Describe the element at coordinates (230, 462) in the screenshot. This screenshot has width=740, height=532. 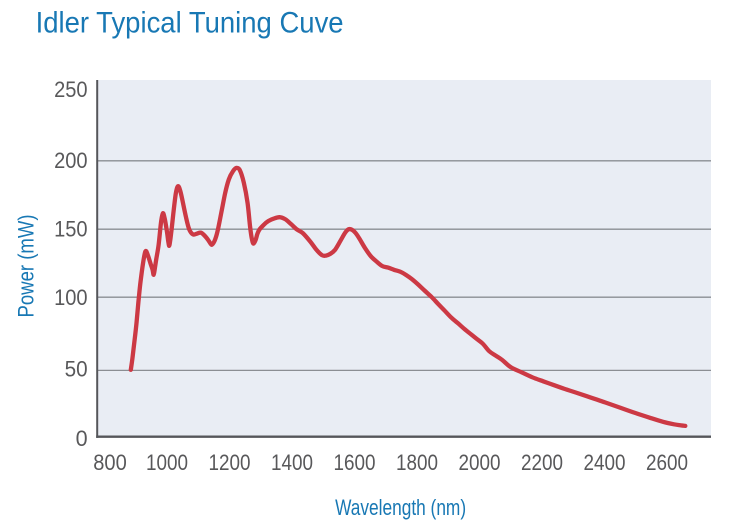
I see `svg-text: 1200` at that location.